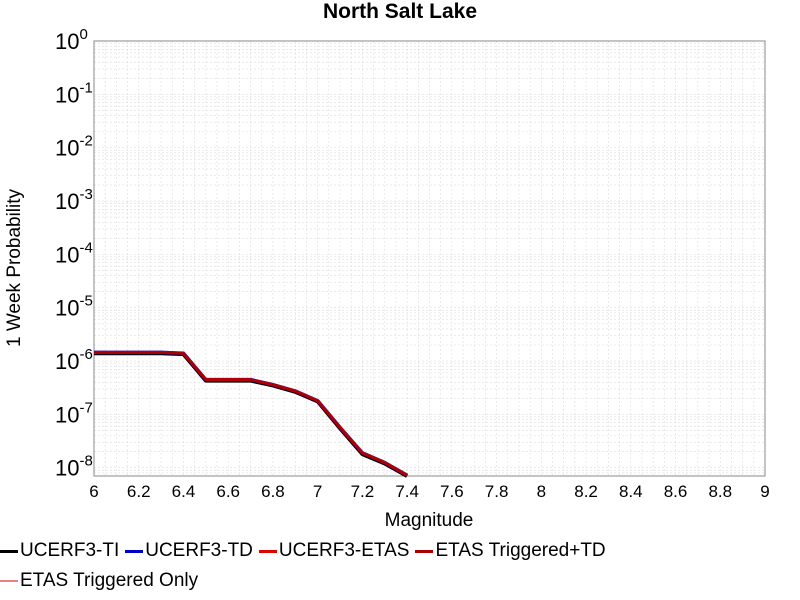  Describe the element at coordinates (407, 491) in the screenshot. I see `x-tick-label: 7.4` at that location.